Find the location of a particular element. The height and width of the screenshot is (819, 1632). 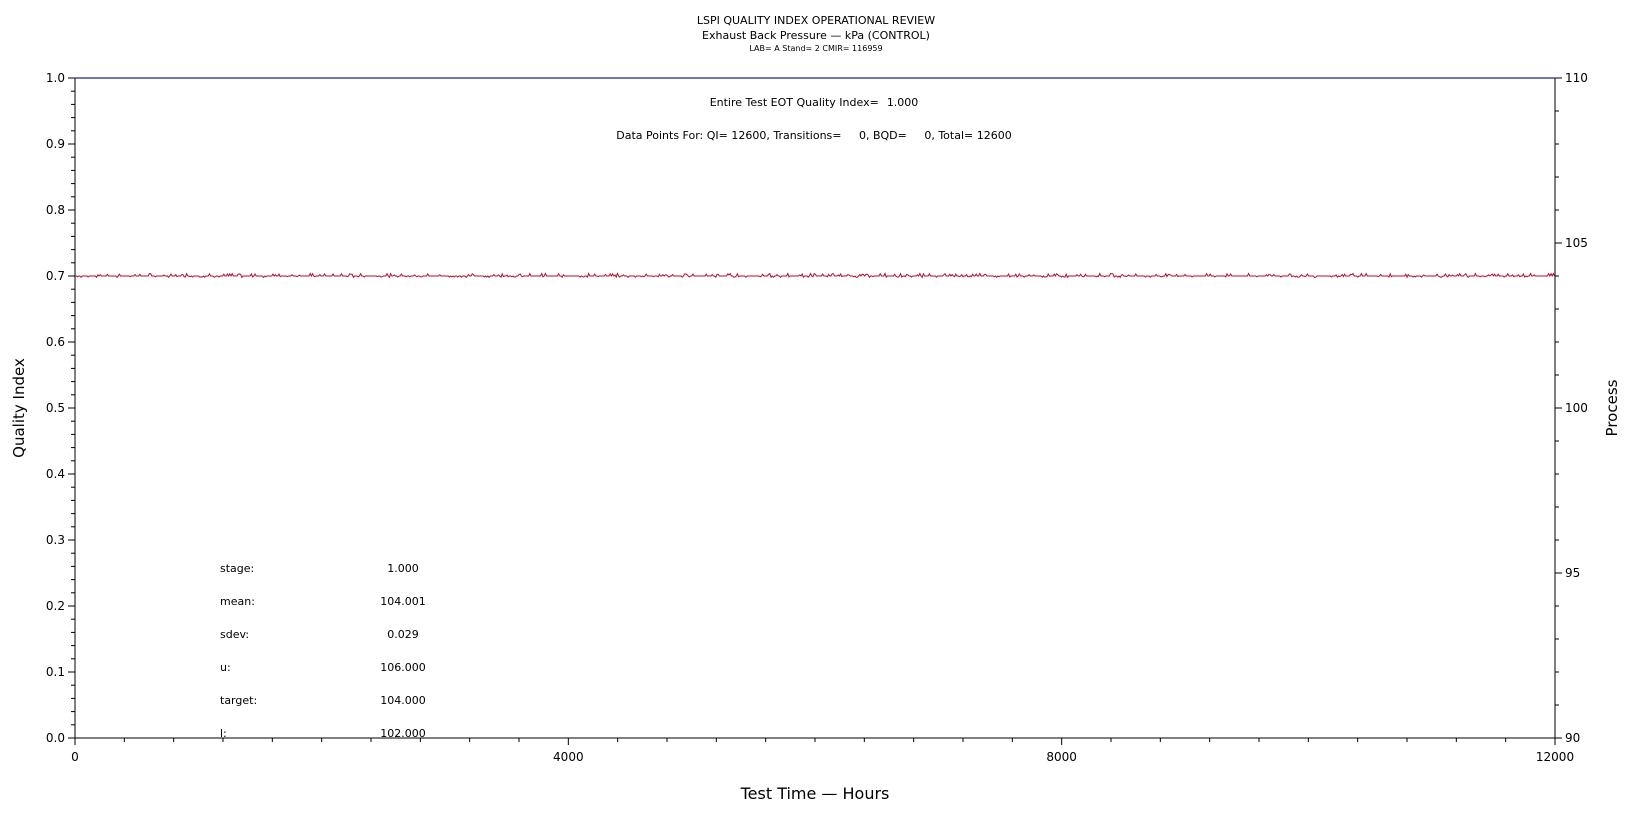

y-left-tick-label: 1.0 is located at coordinates (55, 78).